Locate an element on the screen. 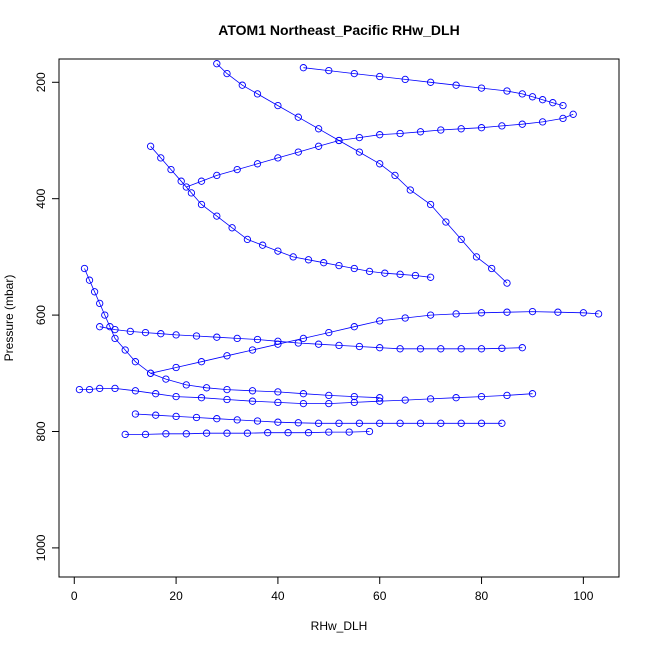 The height and width of the screenshot is (650, 650). y-tick-label: 600 is located at coordinates (41, 315).